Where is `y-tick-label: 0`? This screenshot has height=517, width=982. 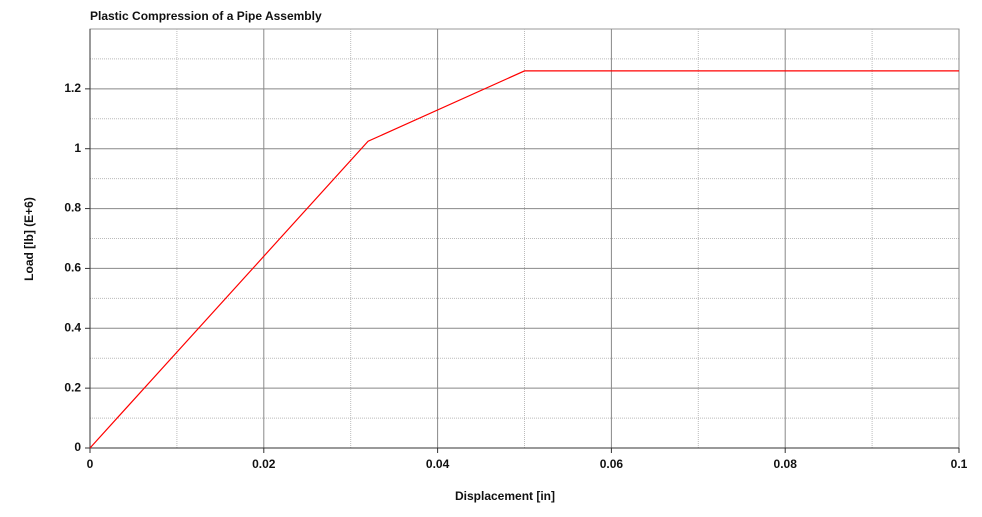
y-tick-label: 0 is located at coordinates (77, 447).